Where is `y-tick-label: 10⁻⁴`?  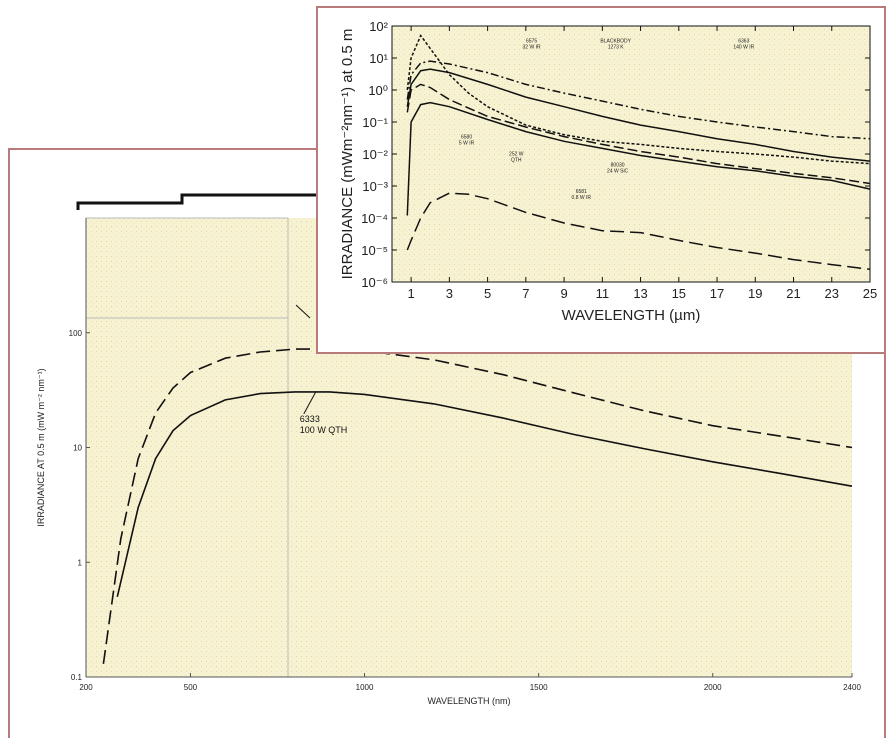 y-tick-label: 10⁻⁴ is located at coordinates (374, 218).